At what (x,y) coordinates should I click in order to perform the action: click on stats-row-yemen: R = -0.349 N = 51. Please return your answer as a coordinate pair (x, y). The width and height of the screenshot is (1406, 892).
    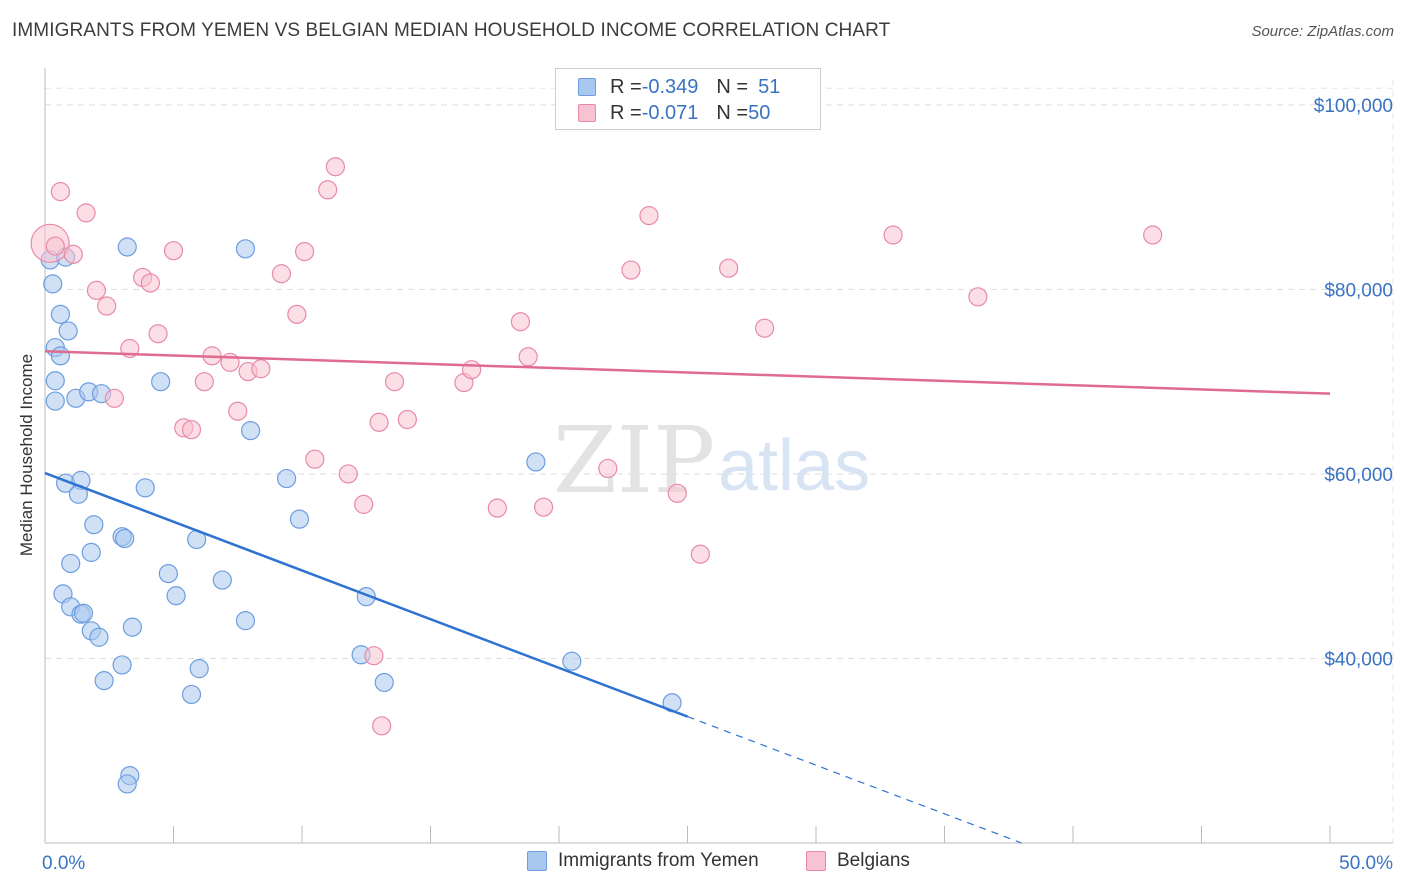
    Looking at the image, I should click on (679, 87).